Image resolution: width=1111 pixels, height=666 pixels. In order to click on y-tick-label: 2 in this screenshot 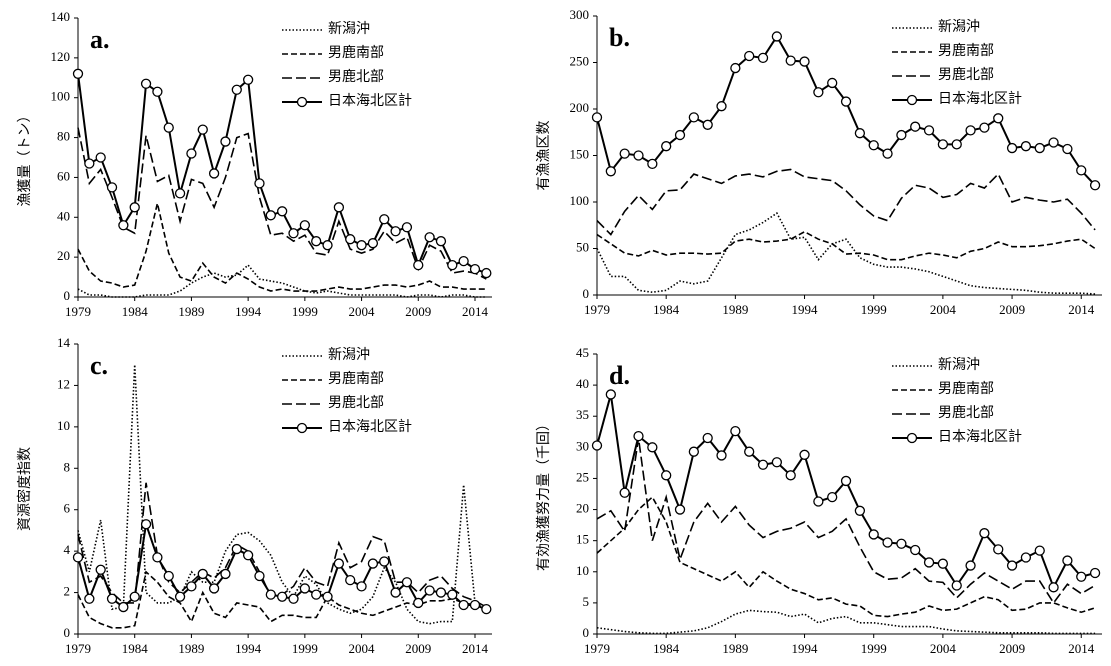, I will do `click(67, 591)`.